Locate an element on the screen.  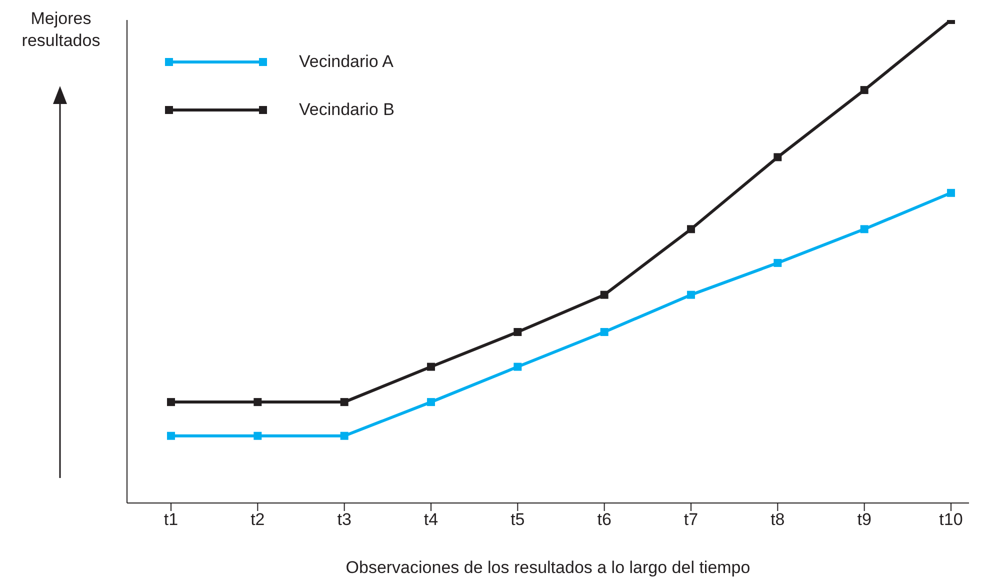
x-tick-label: t6 is located at coordinates (604, 520).